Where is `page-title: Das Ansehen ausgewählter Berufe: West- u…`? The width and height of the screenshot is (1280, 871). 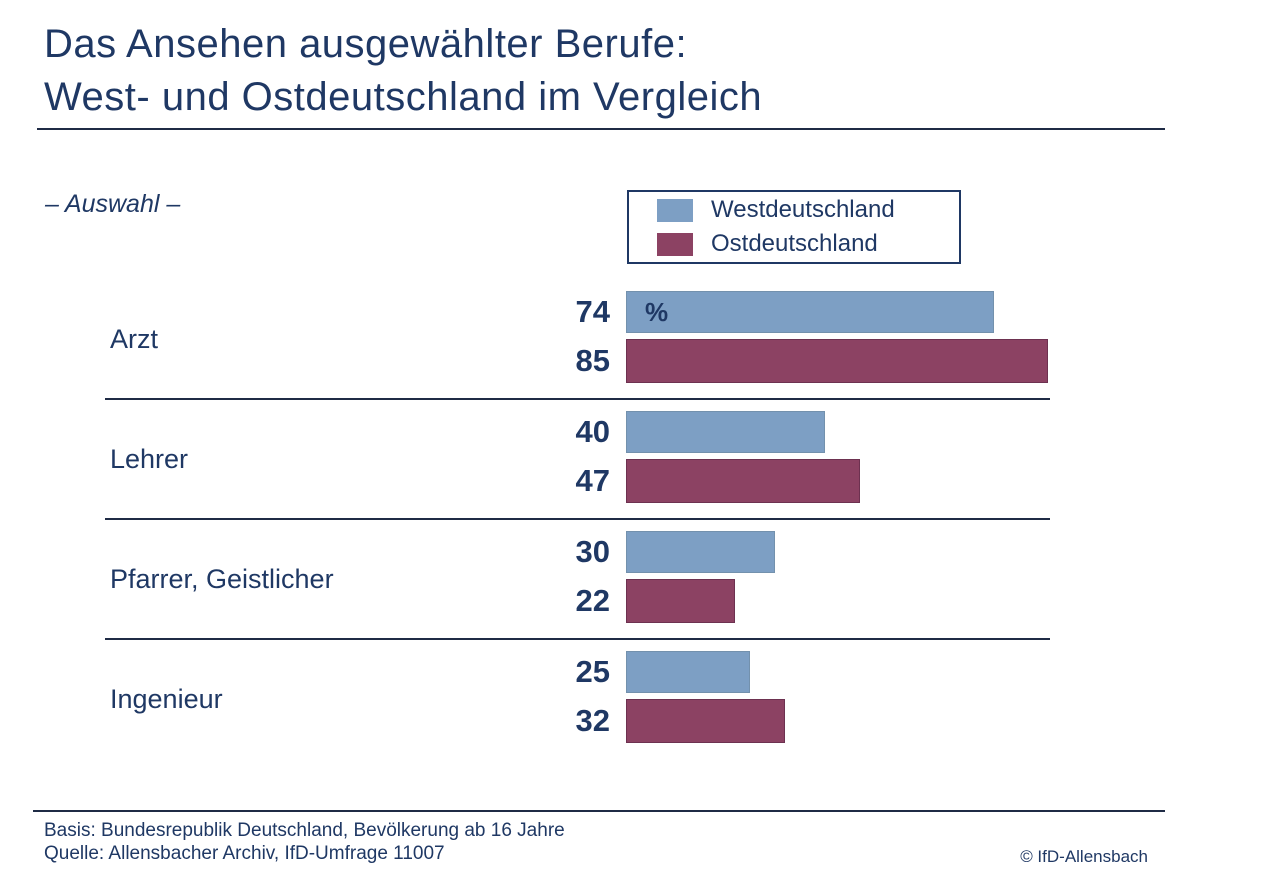 page-title: Das Ansehen ausgewählter Berufe: West- u… is located at coordinates (403, 71).